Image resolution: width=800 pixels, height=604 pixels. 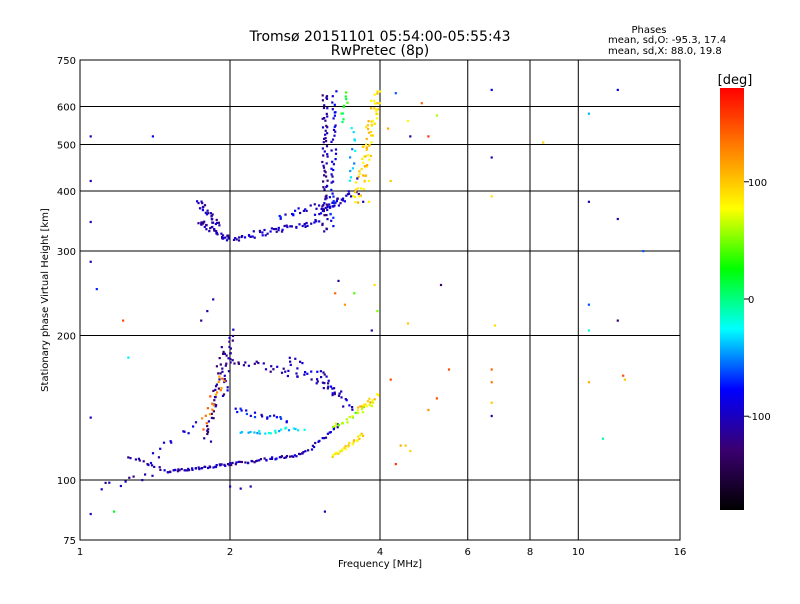 What do you see at coordinates (665, 51) in the screenshot?
I see `phase-stats-x: mean, sd,X: 88.0, 19.8` at bounding box center [665, 51].